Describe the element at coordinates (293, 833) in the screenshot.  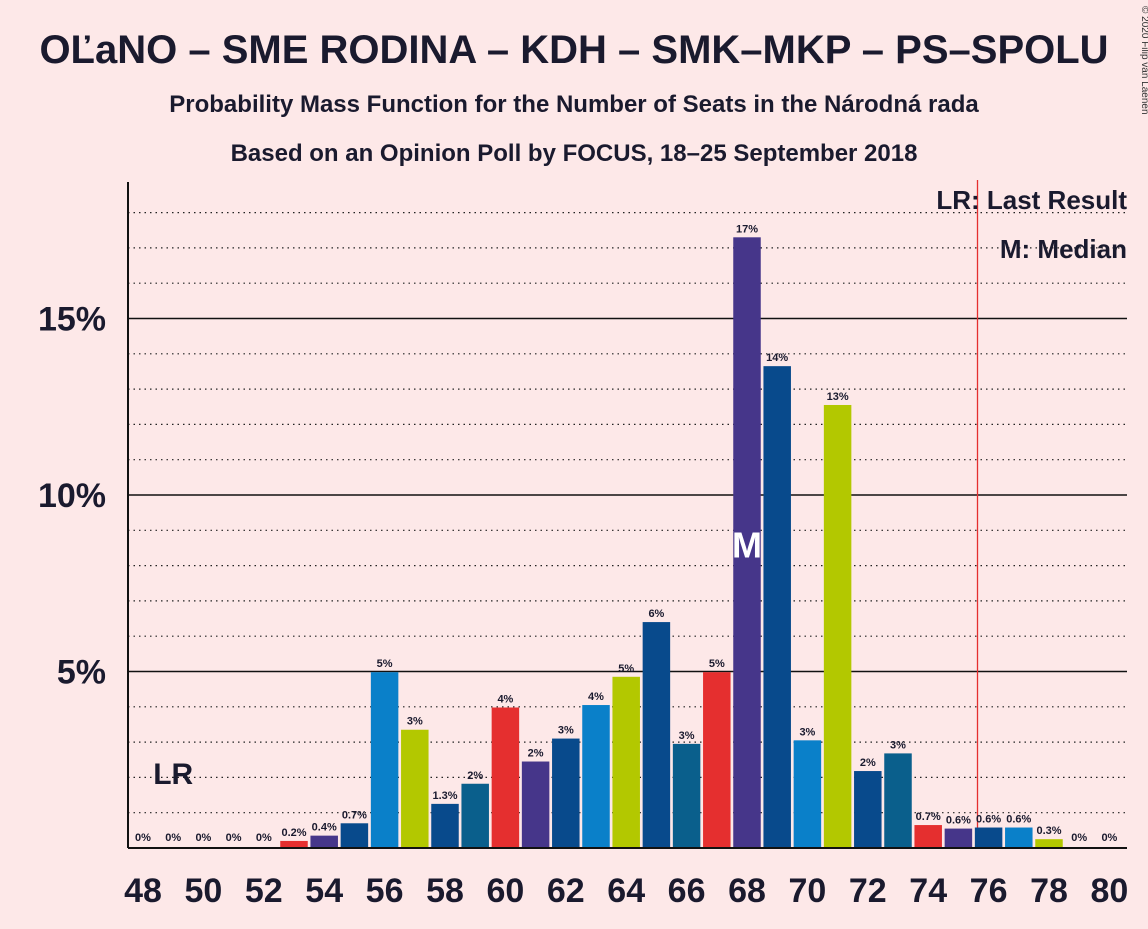
I see `bar-value-label: 0.2%` at that location.